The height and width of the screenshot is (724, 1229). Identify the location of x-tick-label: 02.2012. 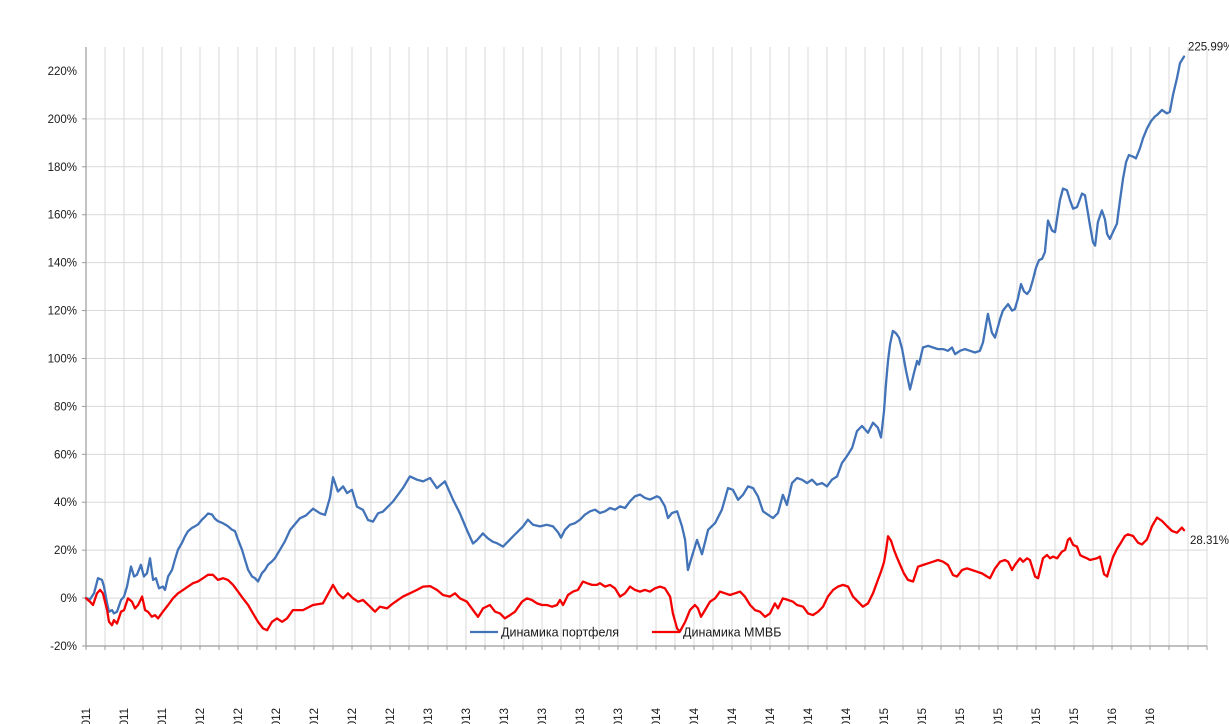
(201, 716).